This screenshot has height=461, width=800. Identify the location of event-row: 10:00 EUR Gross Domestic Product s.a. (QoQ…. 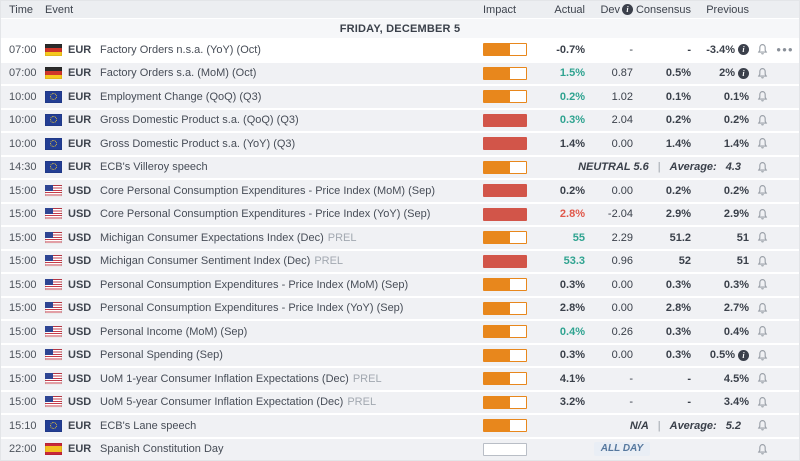
(400, 121).